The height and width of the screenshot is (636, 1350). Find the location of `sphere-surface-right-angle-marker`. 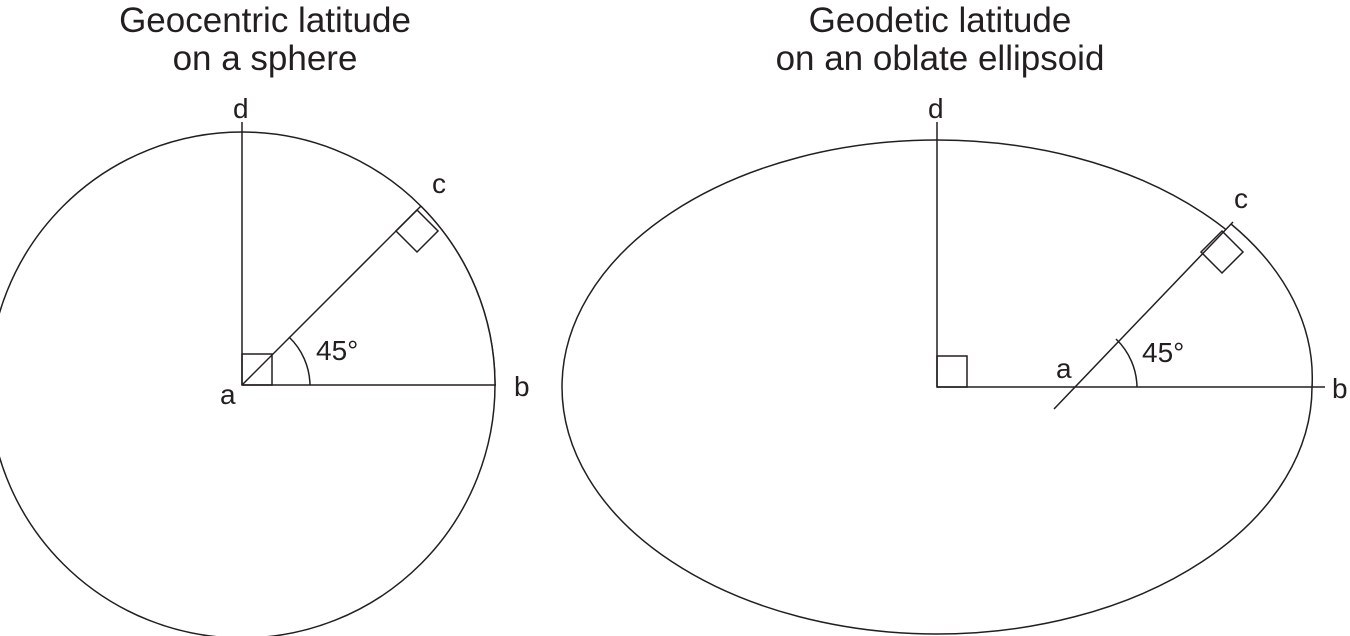

sphere-surface-right-angle-marker is located at coordinates (417, 231).